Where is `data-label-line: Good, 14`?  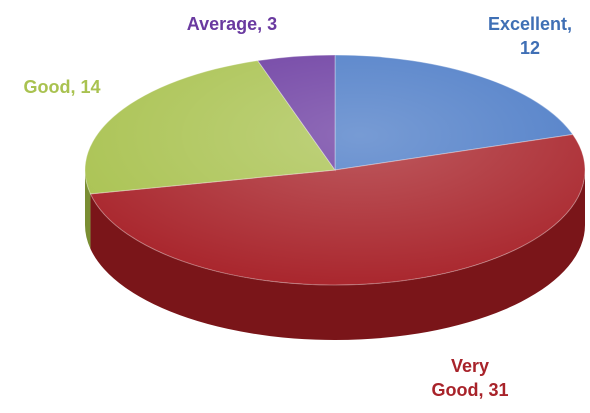
data-label-line: Good, 14 is located at coordinates (61, 87).